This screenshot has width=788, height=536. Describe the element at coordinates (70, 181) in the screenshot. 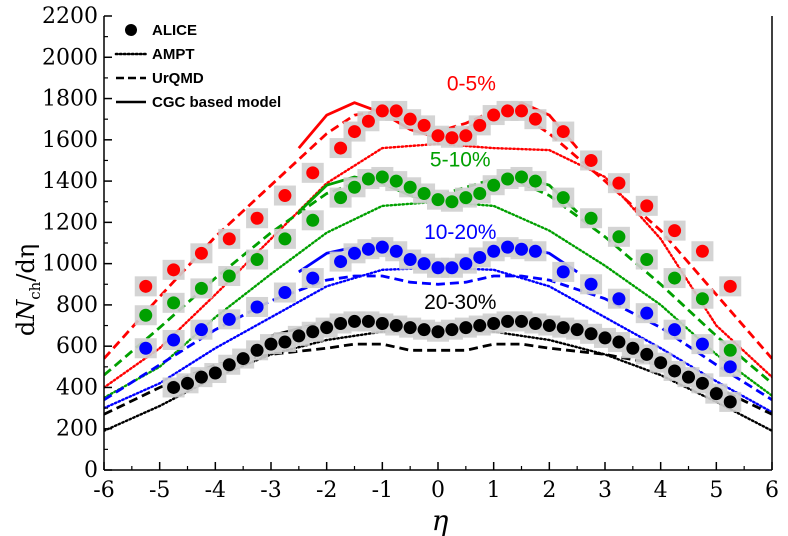

I see `y-tick-label: 1400` at that location.